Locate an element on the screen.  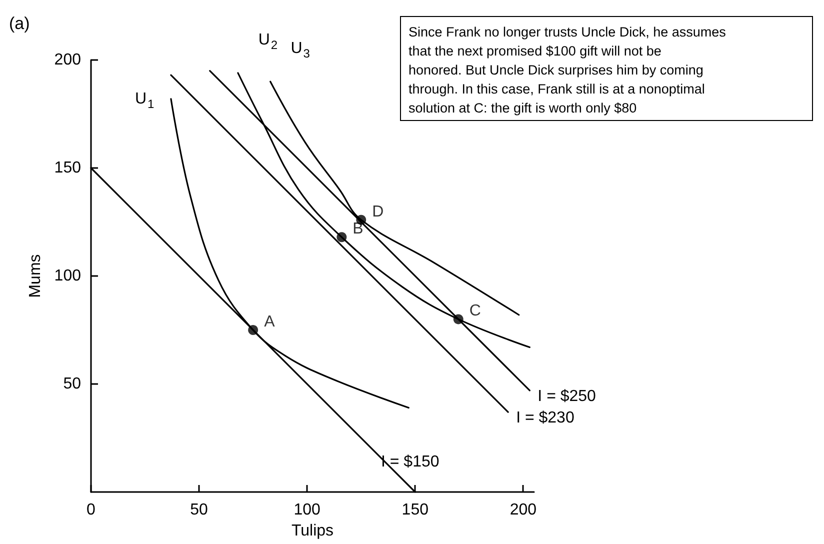
y-tick-label: 100 is located at coordinates (68, 276).